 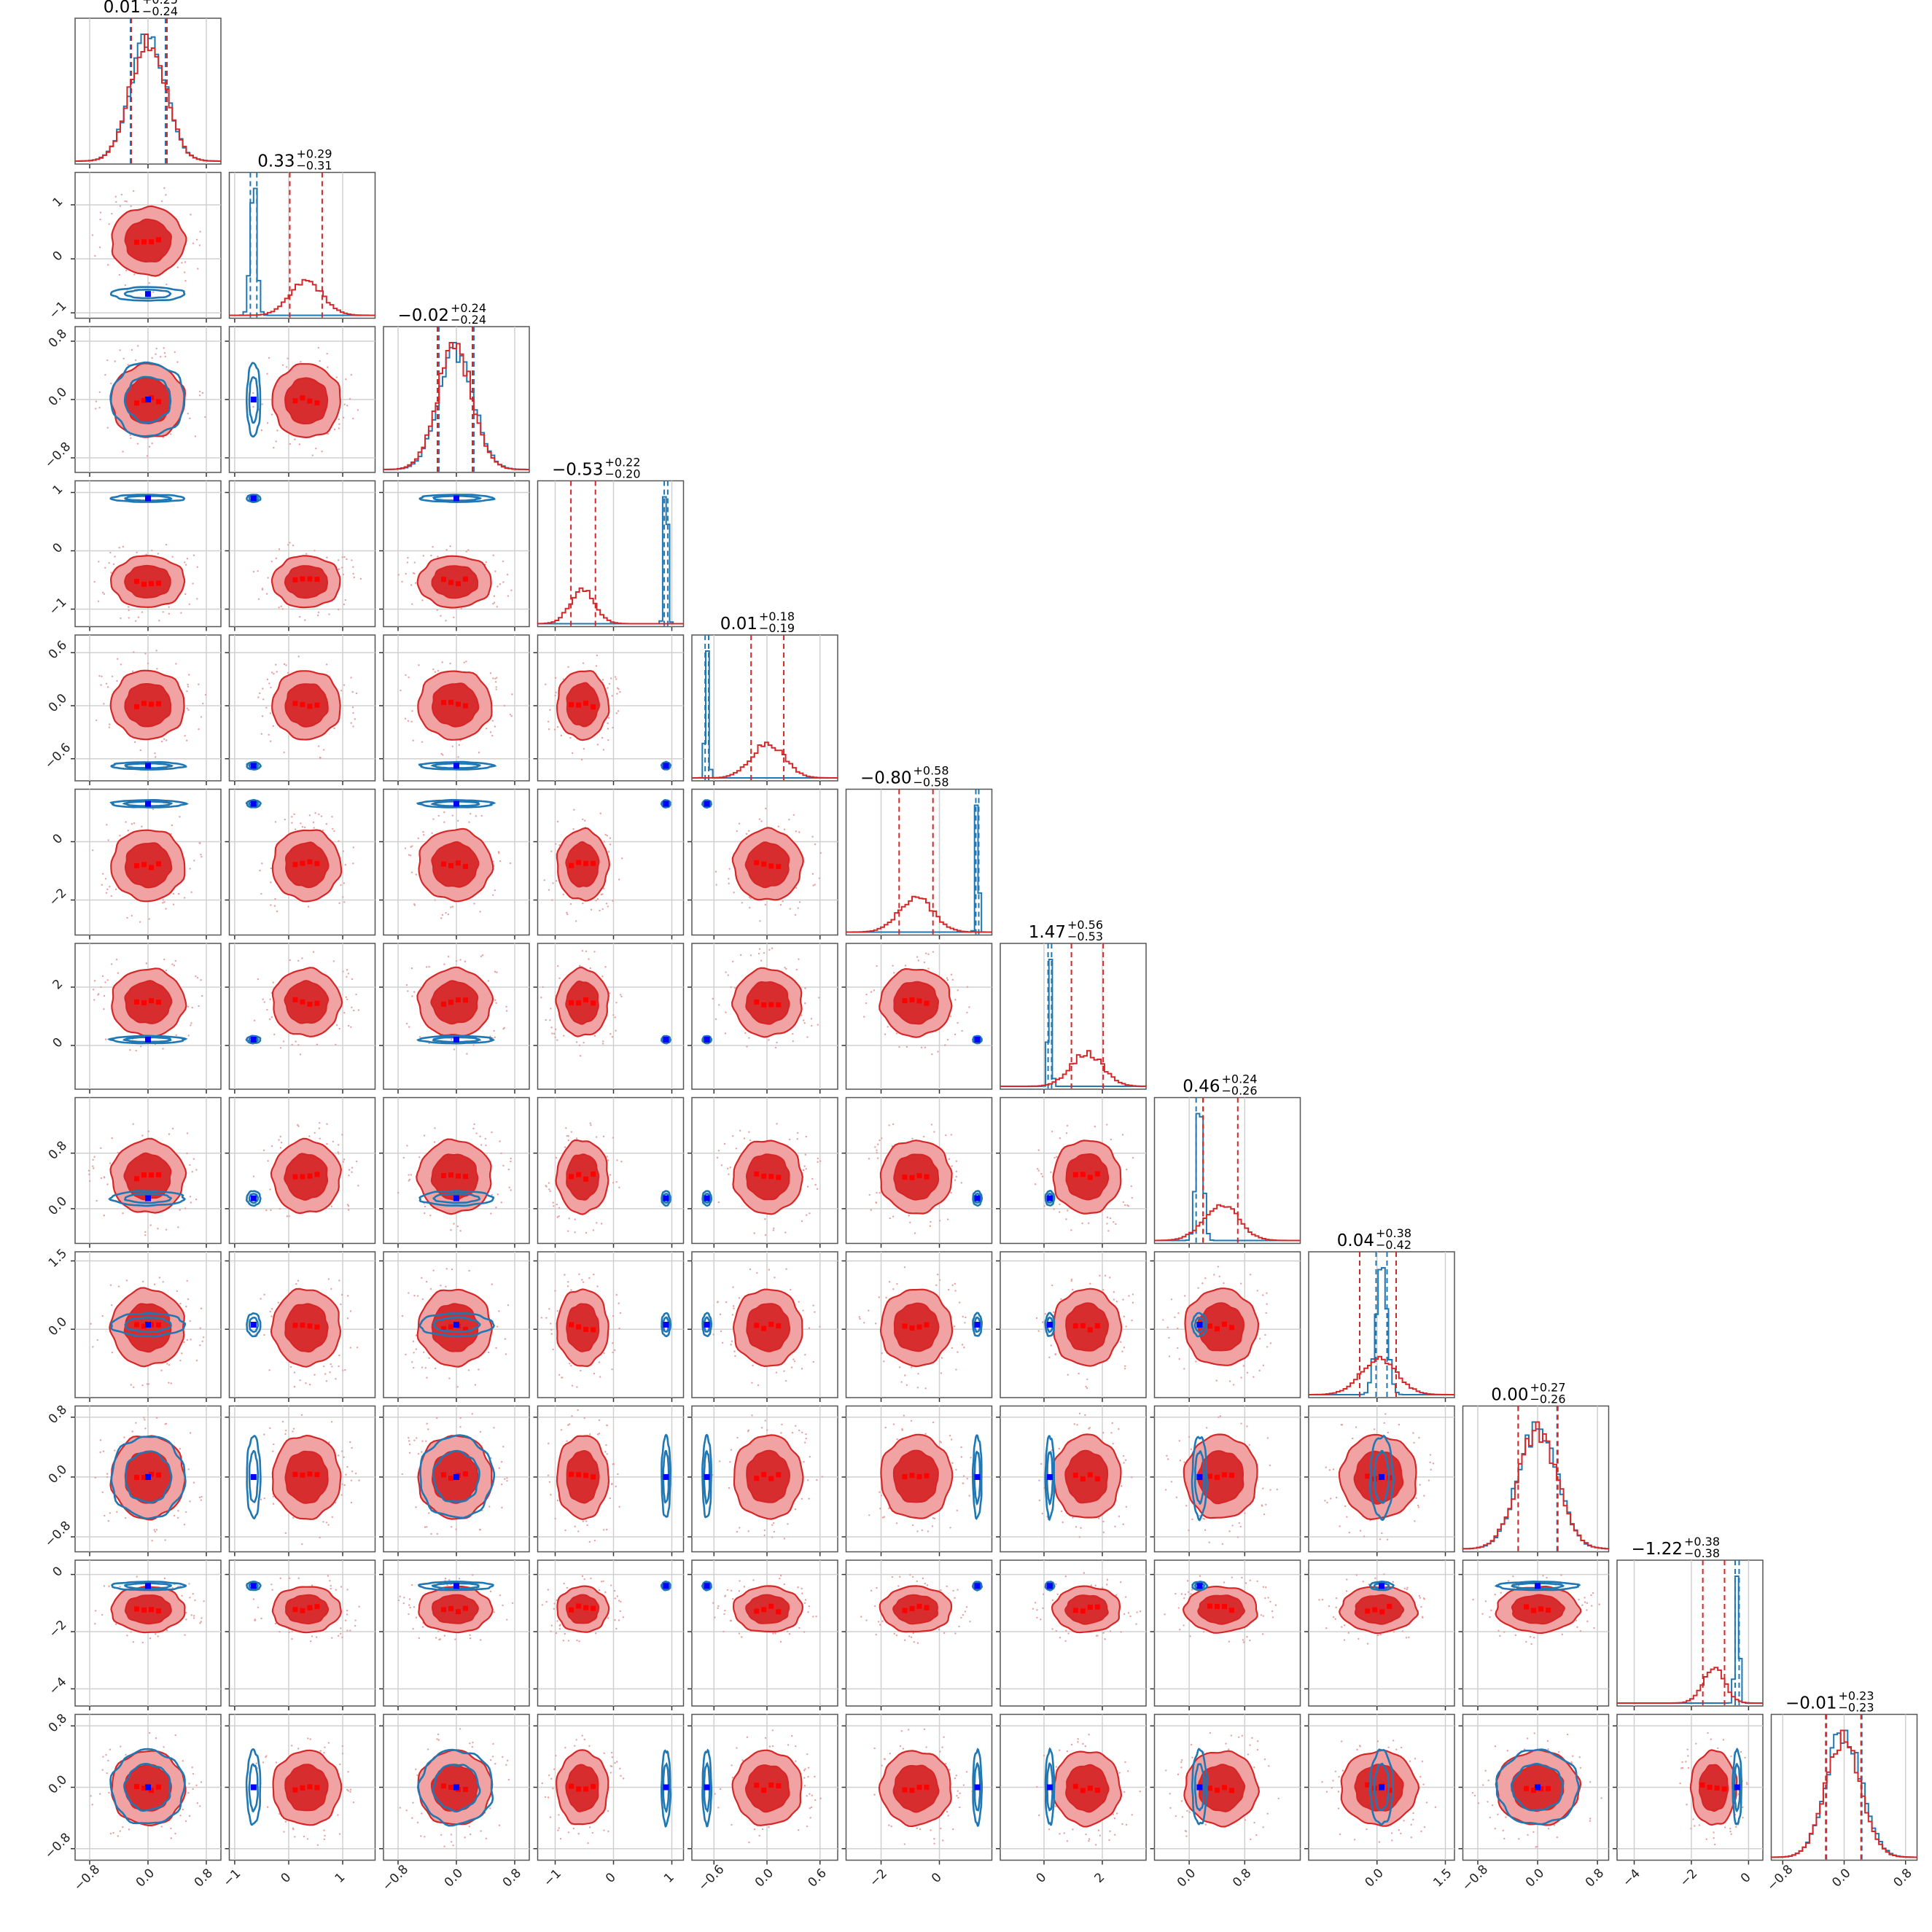 What do you see at coordinates (148, 1478) in the screenshot?
I see `blue-contour-outer` at bounding box center [148, 1478].